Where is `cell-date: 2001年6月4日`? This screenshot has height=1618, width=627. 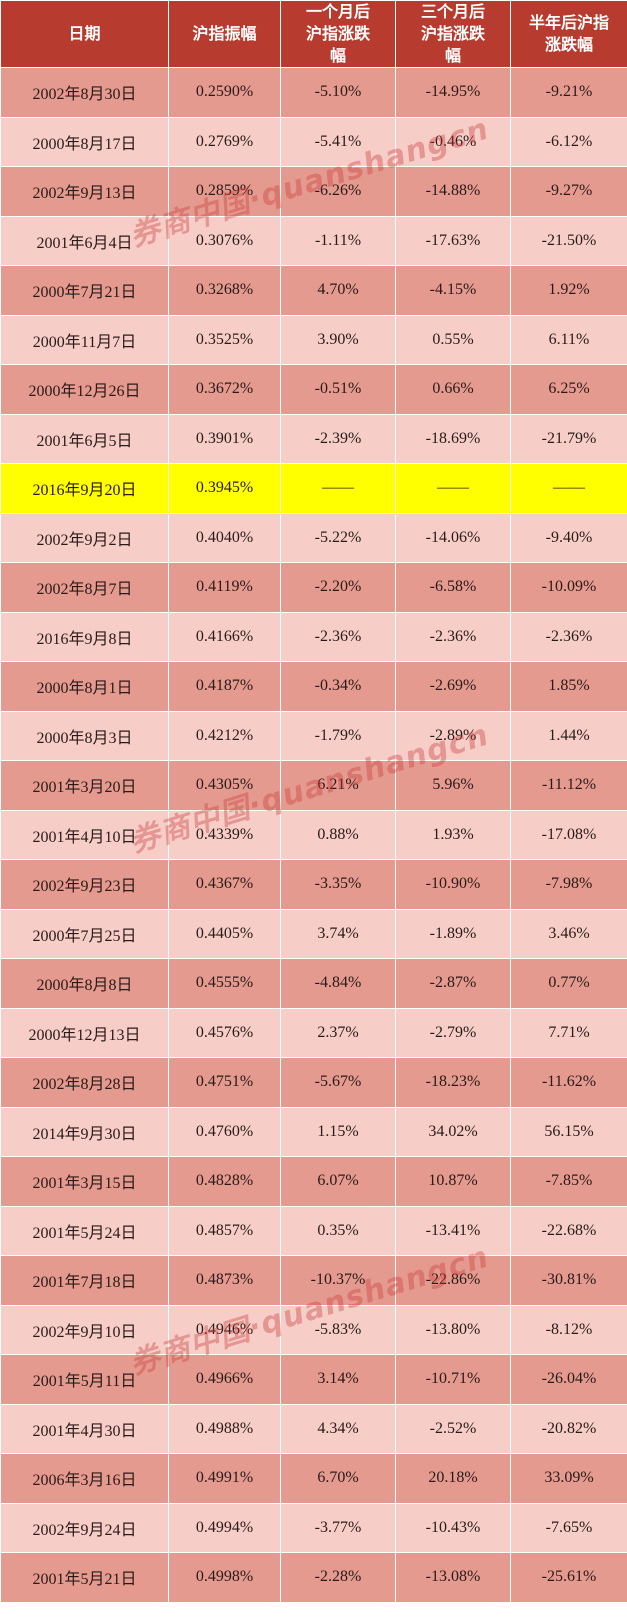 cell-date: 2001年6月4日 is located at coordinates (84, 240).